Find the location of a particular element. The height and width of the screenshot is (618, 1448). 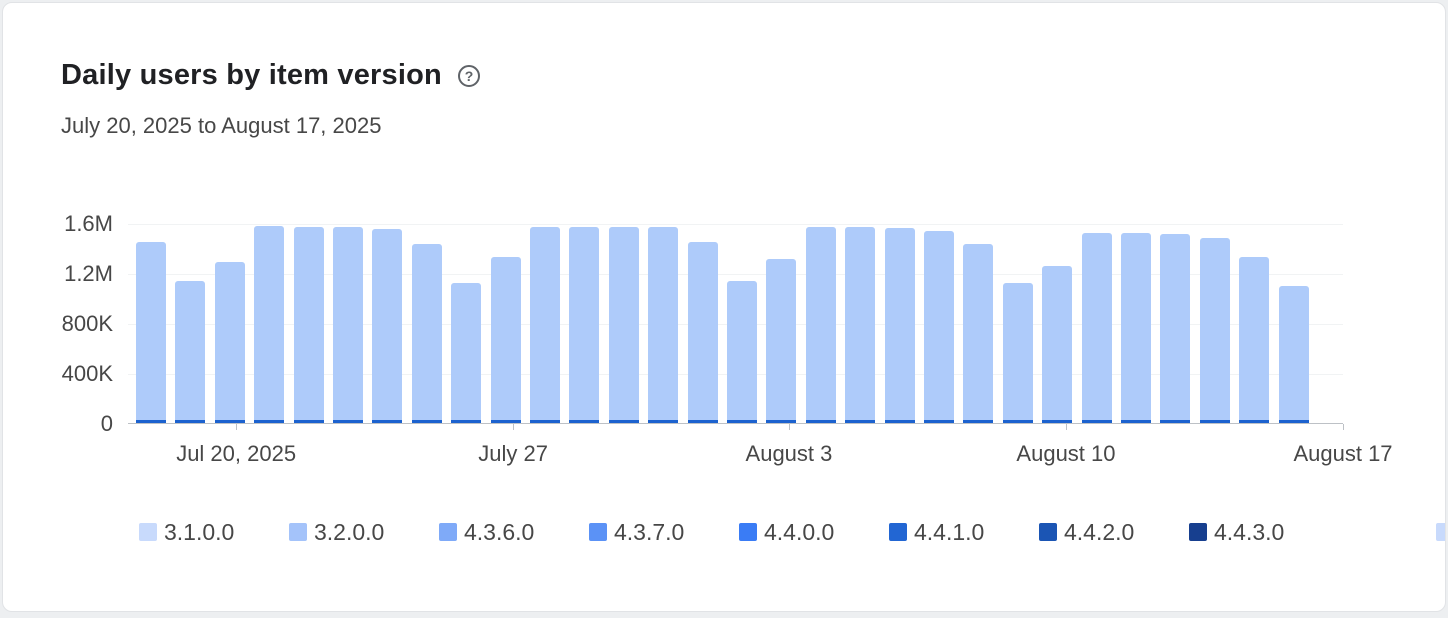

y-axis-tick-label: 1.6M is located at coordinates (88, 223).